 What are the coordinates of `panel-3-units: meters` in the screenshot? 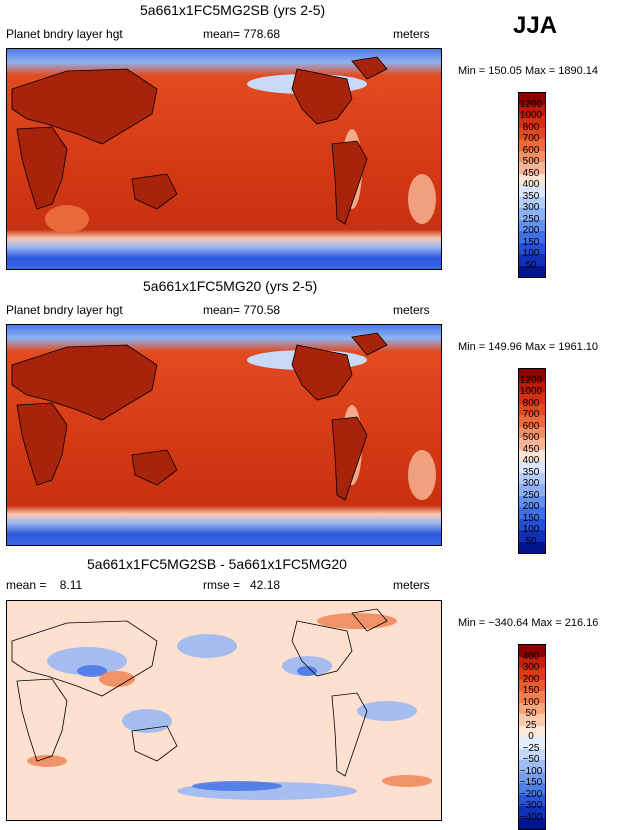 It's located at (411, 585).